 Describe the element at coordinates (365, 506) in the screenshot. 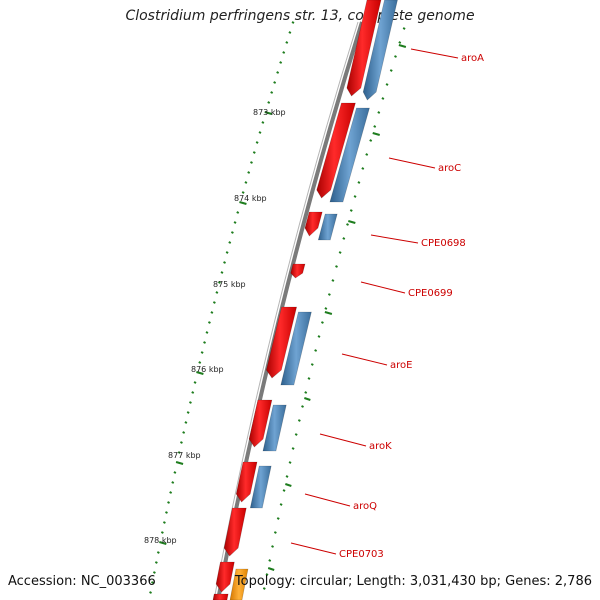

I see `gene-label-aroQ: aroQ` at that location.